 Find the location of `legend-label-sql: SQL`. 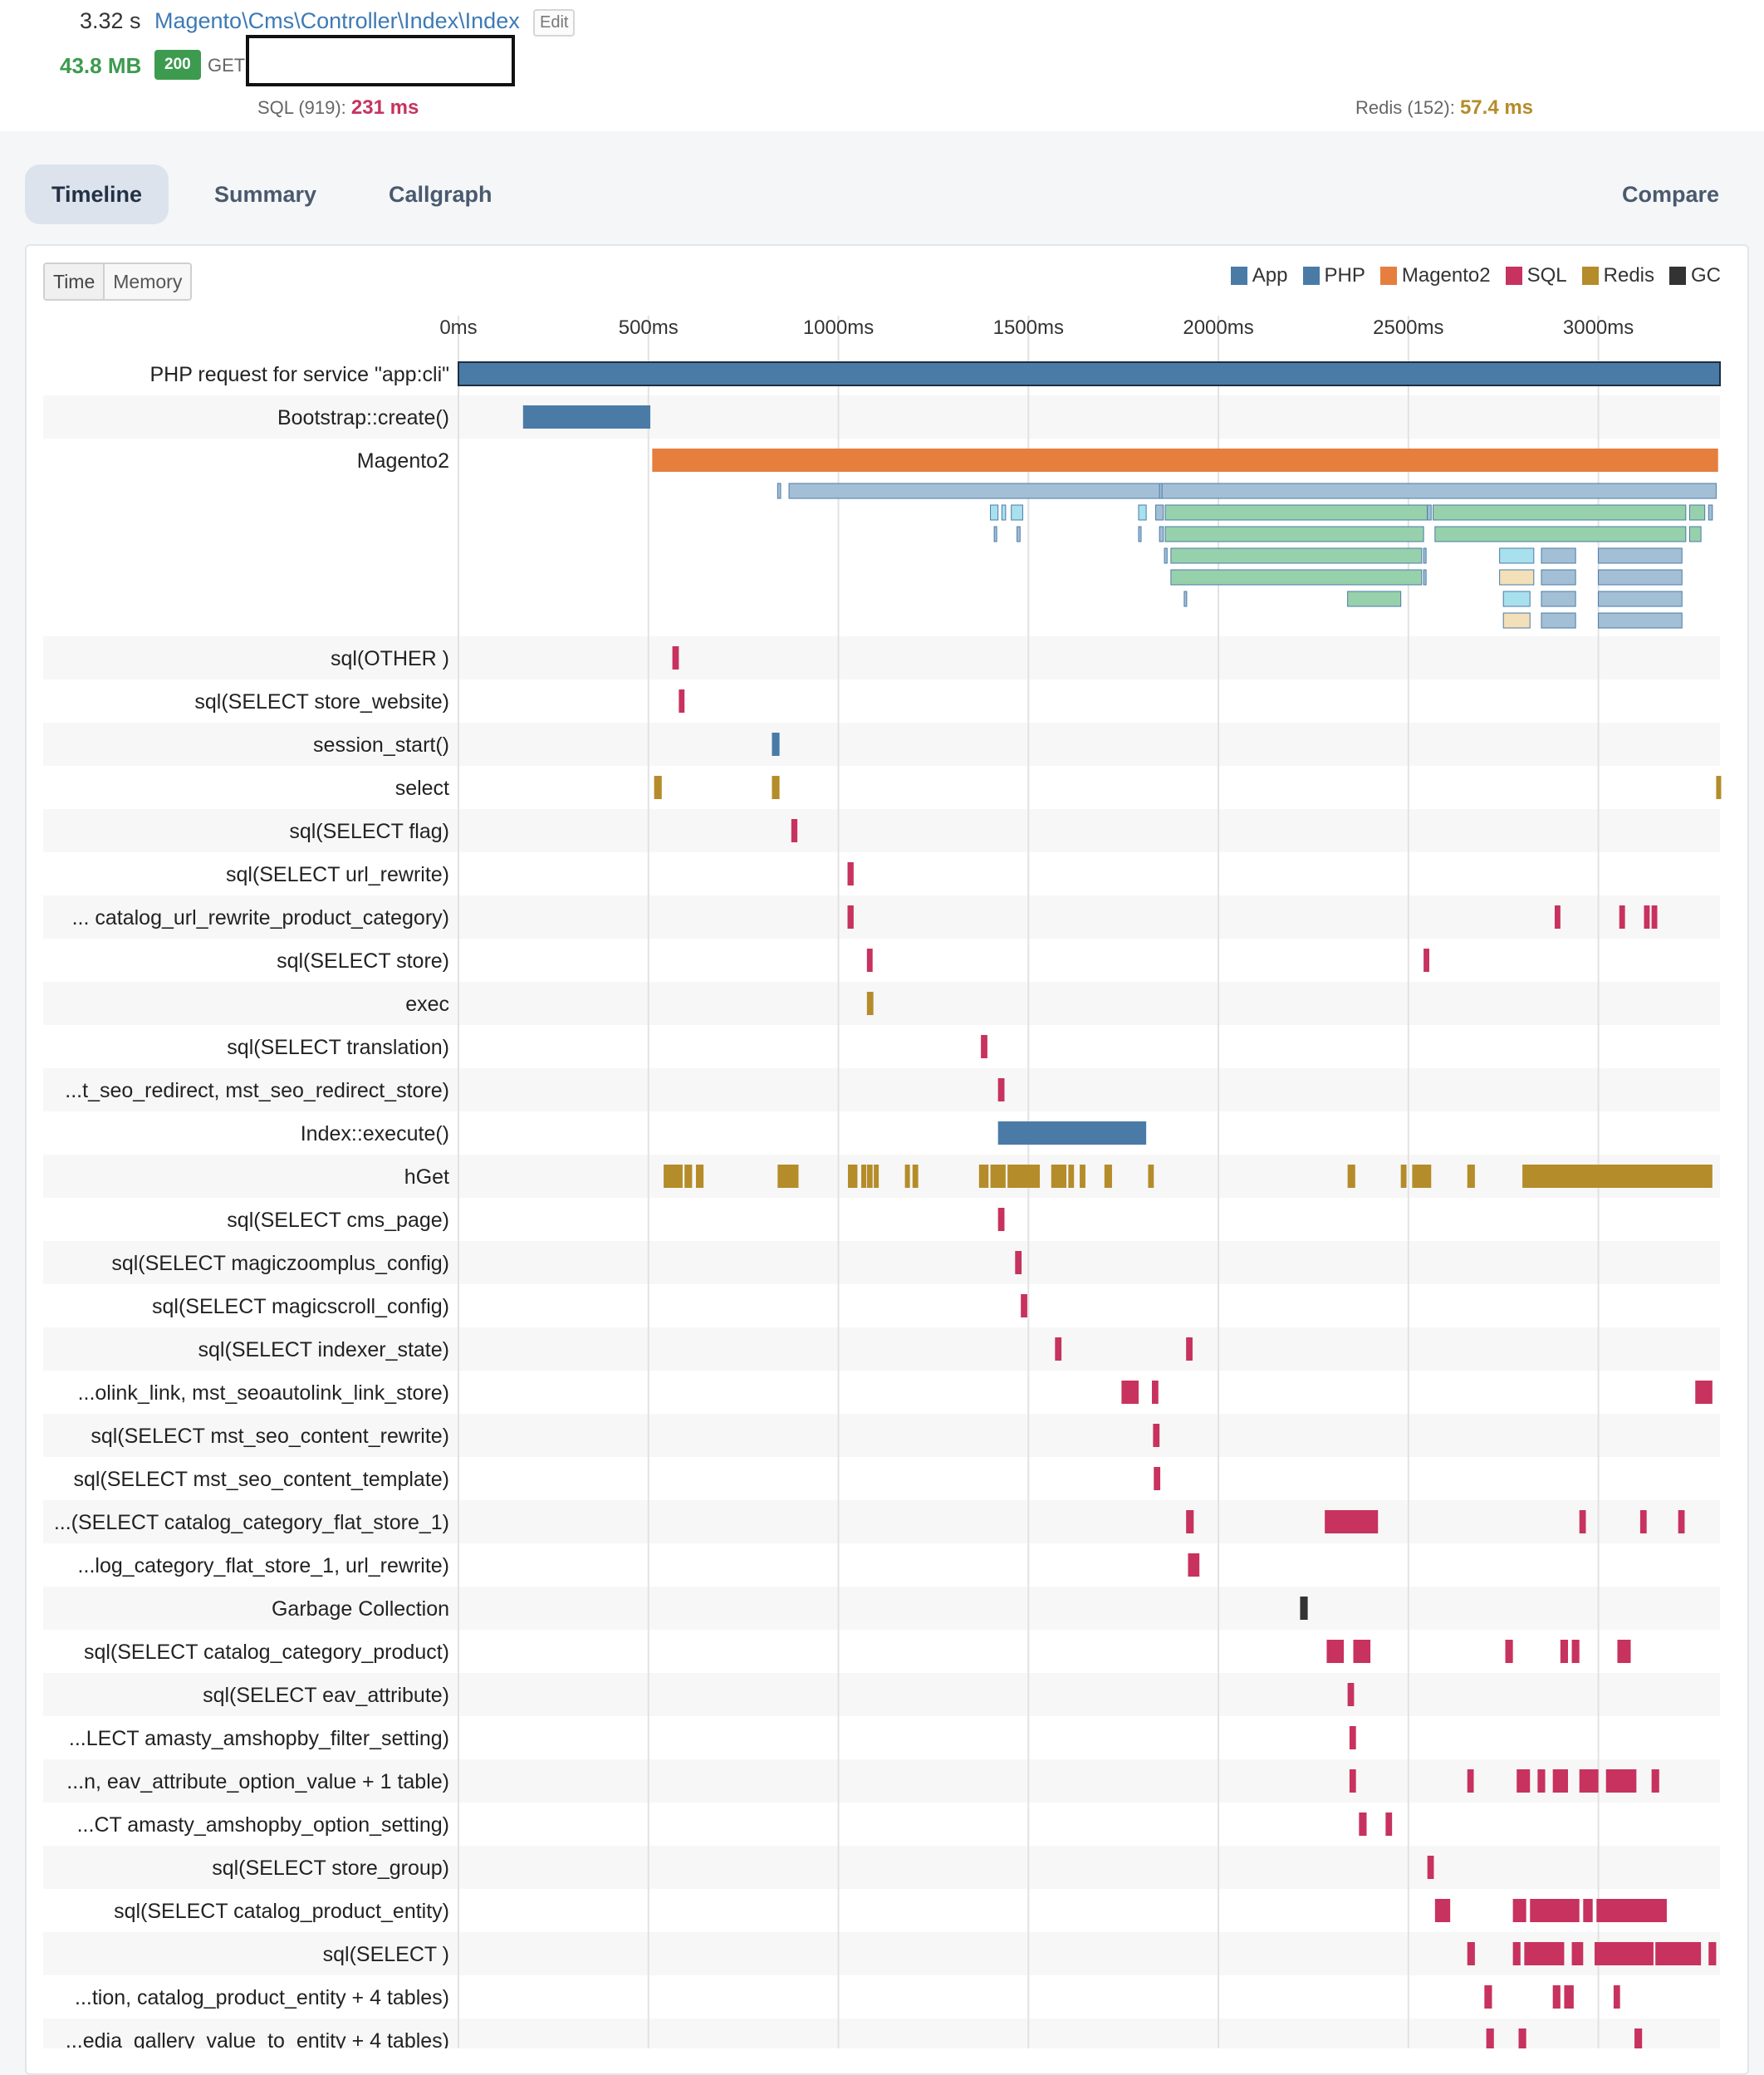

legend-label-sql: SQL is located at coordinates (1546, 276).